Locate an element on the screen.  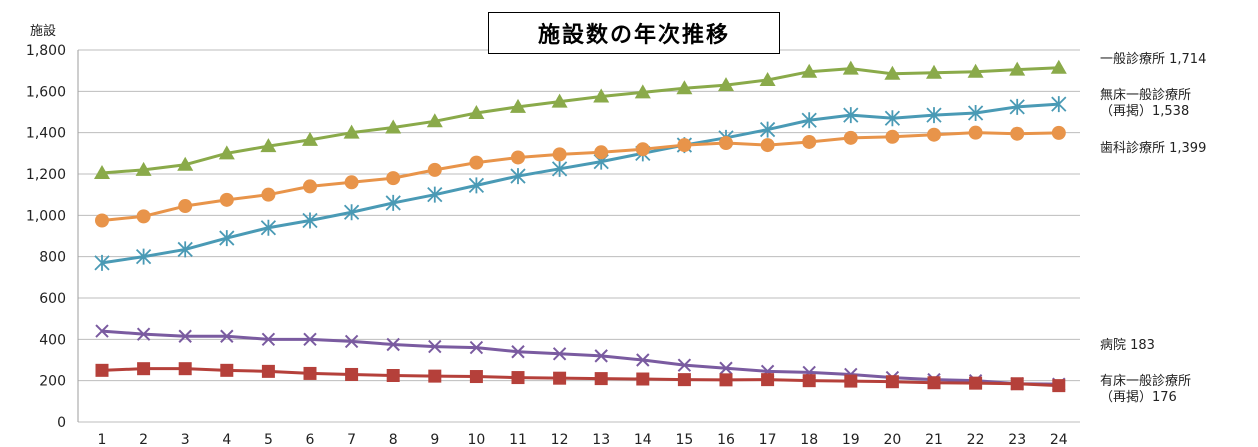
x-tick-label: 2 is located at coordinates (143, 439).